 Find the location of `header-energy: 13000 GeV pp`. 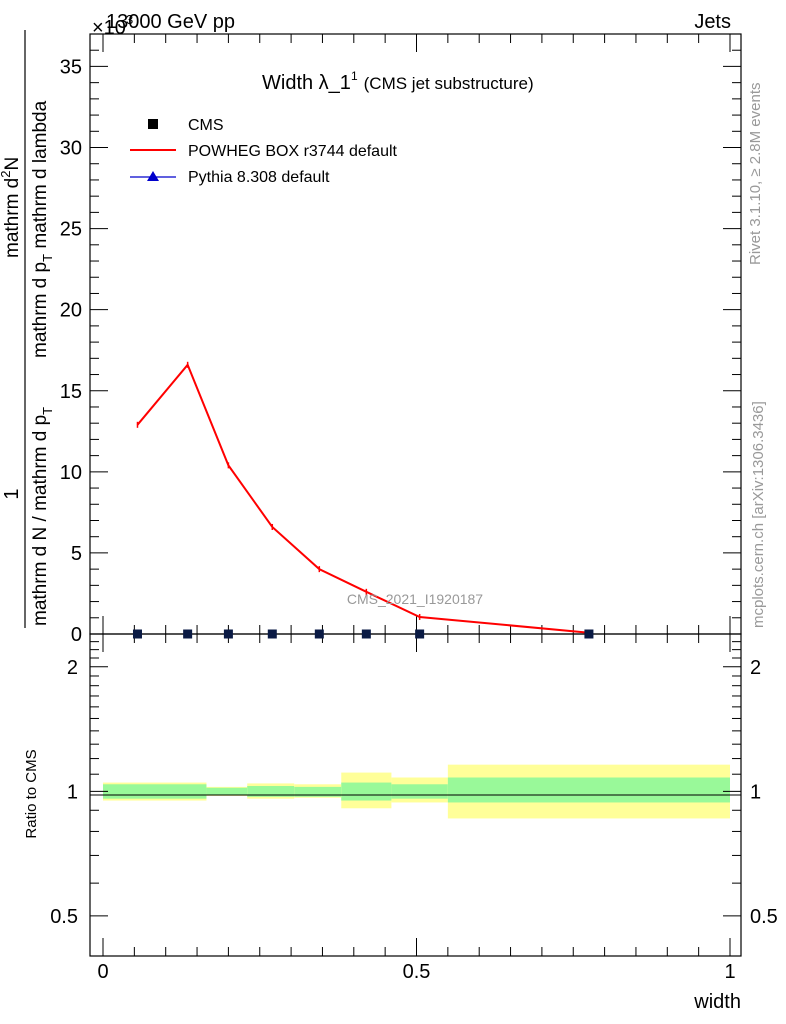

header-energy: 13000 GeV pp is located at coordinates (170, 22).